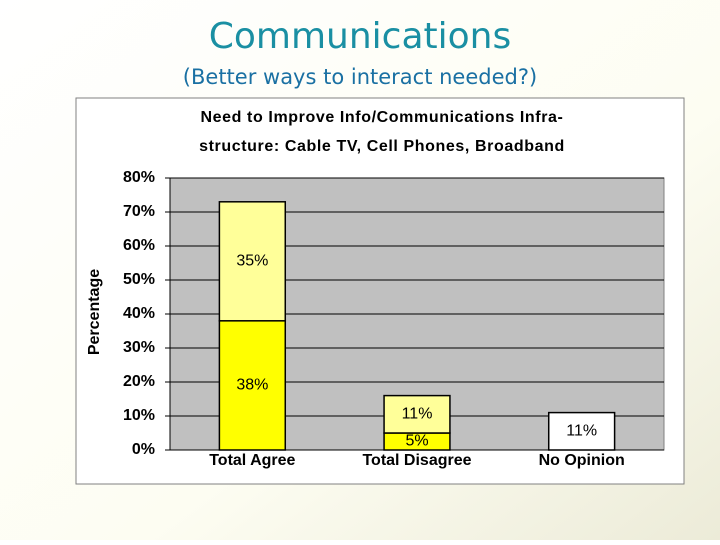 The image size is (720, 545). Describe the element at coordinates (94, 312) in the screenshot. I see `y-axis-label: Percentage` at that location.